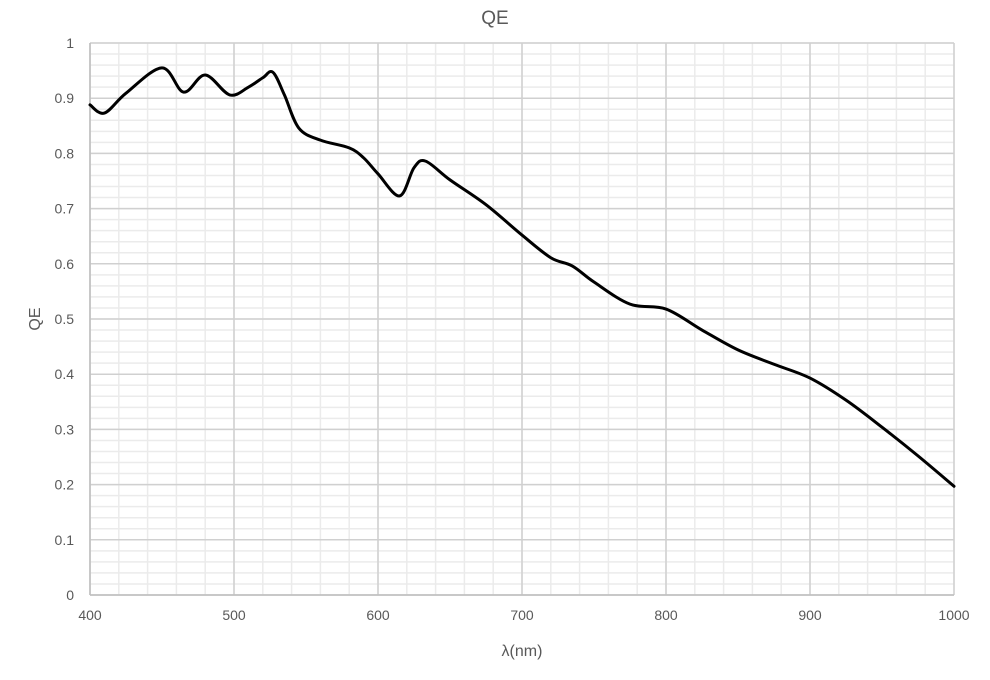 The width and height of the screenshot is (990, 680). I want to click on y-tick-label: 0.6, so click(65, 264).